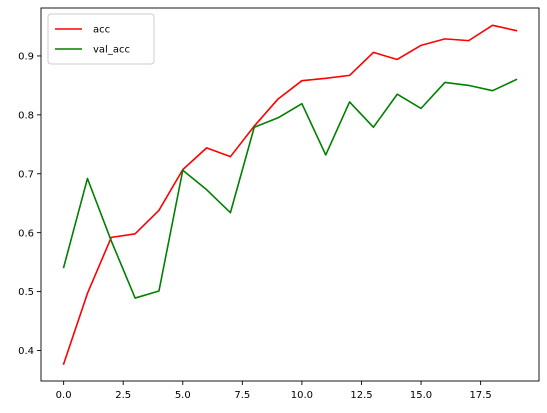  Describe the element at coordinates (26, 115) in the screenshot. I see `y-tick-label: 0.8` at that location.